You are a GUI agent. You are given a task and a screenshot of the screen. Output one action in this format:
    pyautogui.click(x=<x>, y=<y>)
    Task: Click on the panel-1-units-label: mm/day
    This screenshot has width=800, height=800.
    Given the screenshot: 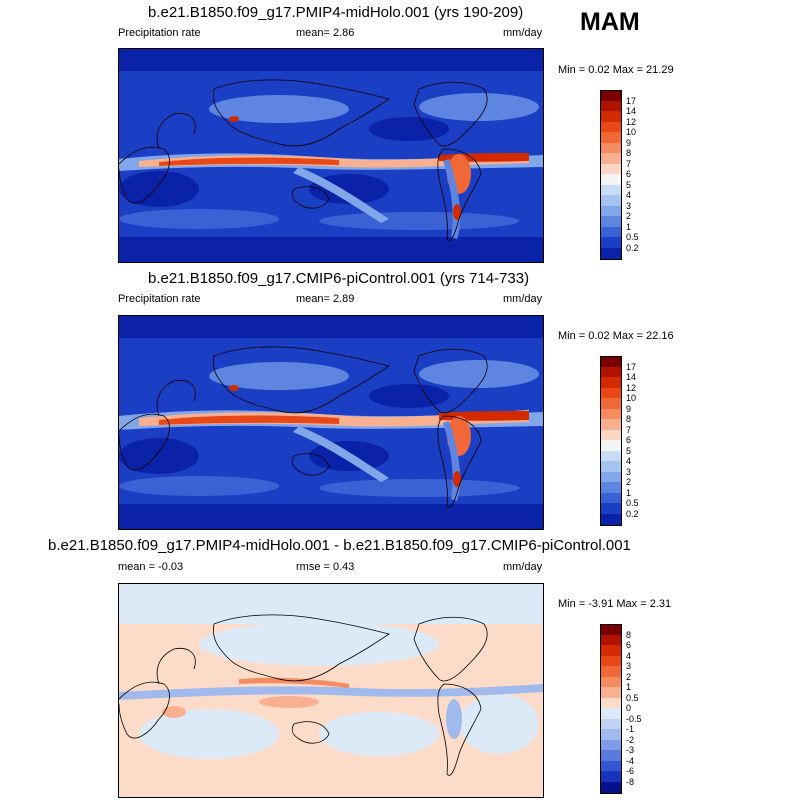 What is the action you would take?
    pyautogui.click(x=523, y=33)
    